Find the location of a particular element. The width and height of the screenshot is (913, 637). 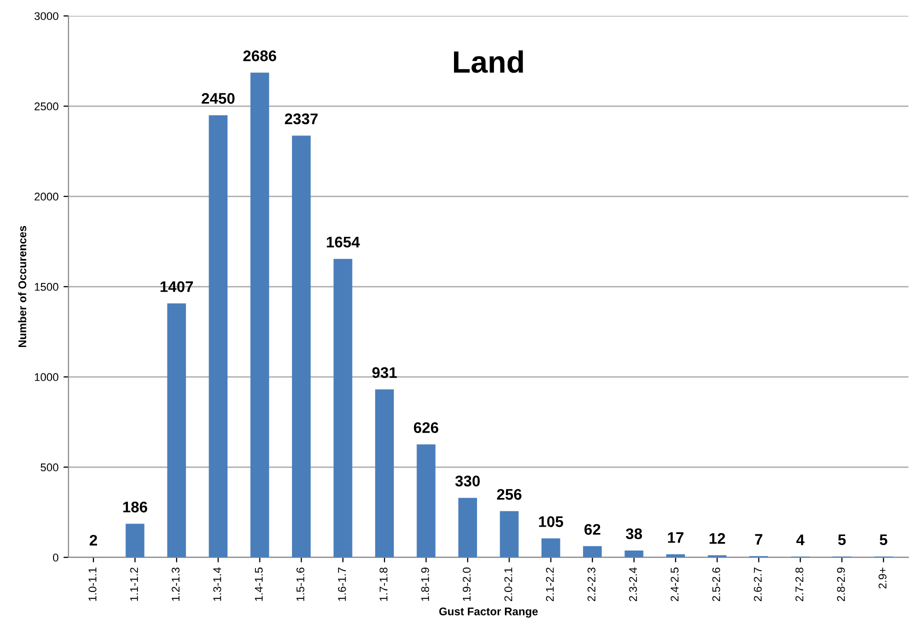

data-label: 2686 is located at coordinates (259, 56).